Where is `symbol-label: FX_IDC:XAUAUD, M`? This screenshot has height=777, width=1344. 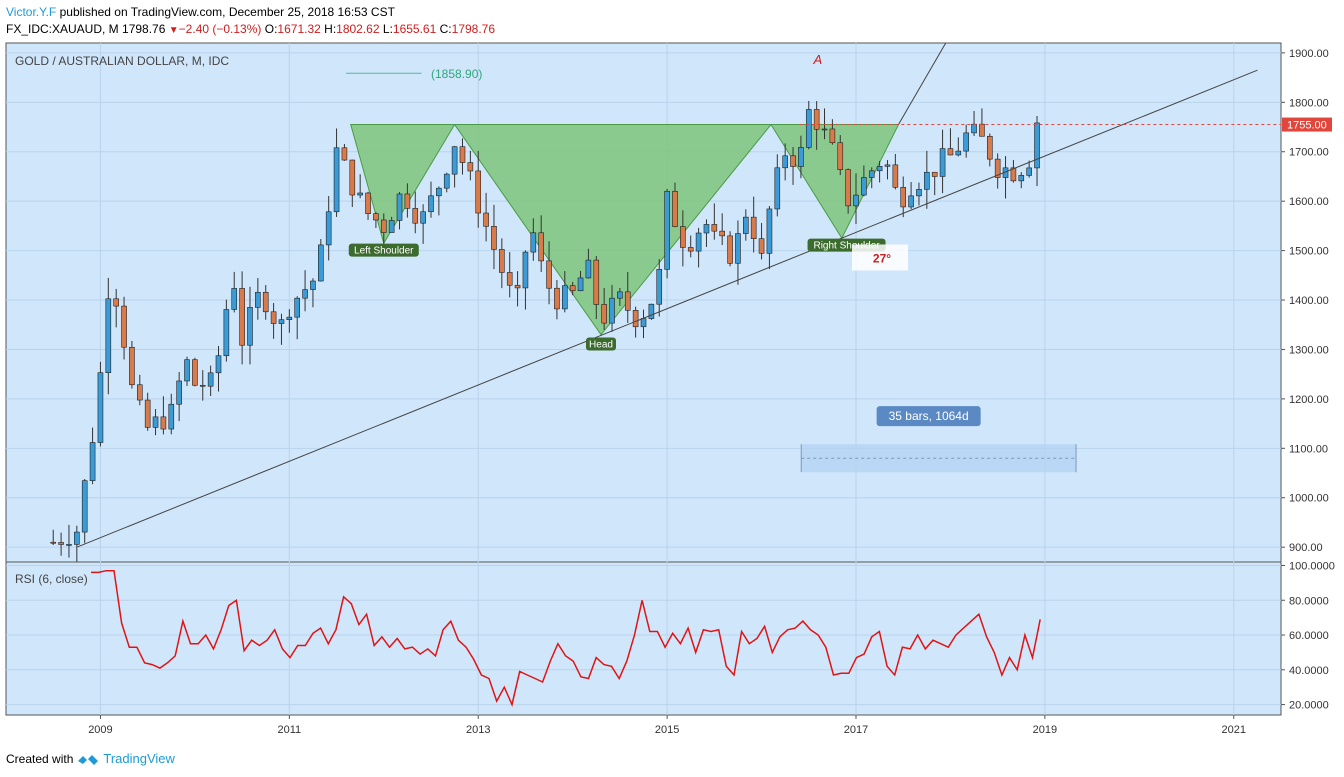 symbol-label: FX_IDC:XAUAUD, M is located at coordinates (62, 29).